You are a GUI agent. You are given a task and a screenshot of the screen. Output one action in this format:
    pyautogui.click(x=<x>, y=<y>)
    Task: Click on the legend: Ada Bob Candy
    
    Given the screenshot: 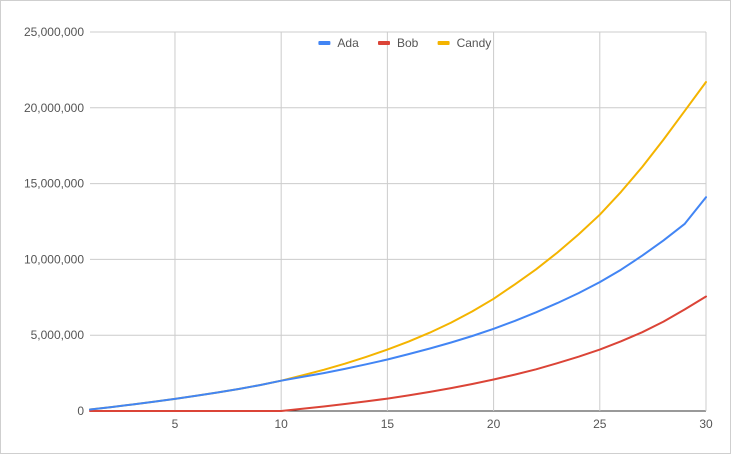 What is the action you would take?
    pyautogui.click(x=404, y=43)
    